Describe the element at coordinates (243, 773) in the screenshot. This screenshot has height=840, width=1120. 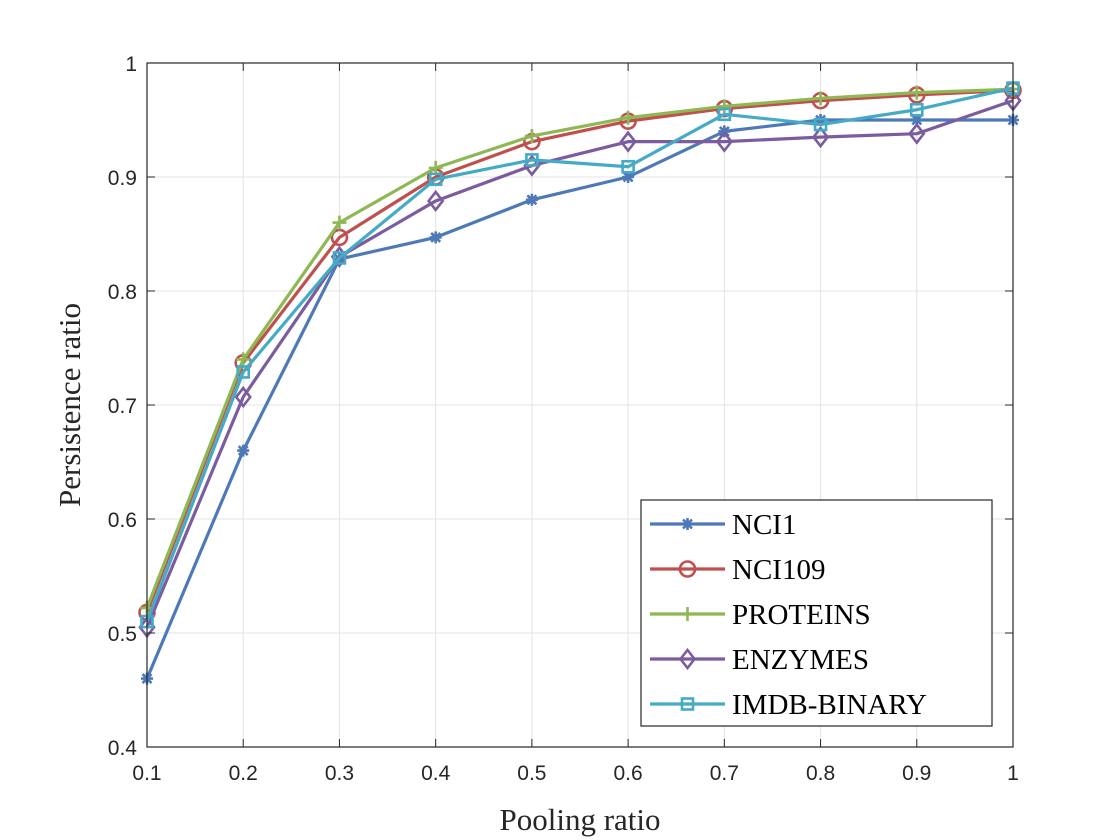
I see `x-tick-label: 0.2` at that location.